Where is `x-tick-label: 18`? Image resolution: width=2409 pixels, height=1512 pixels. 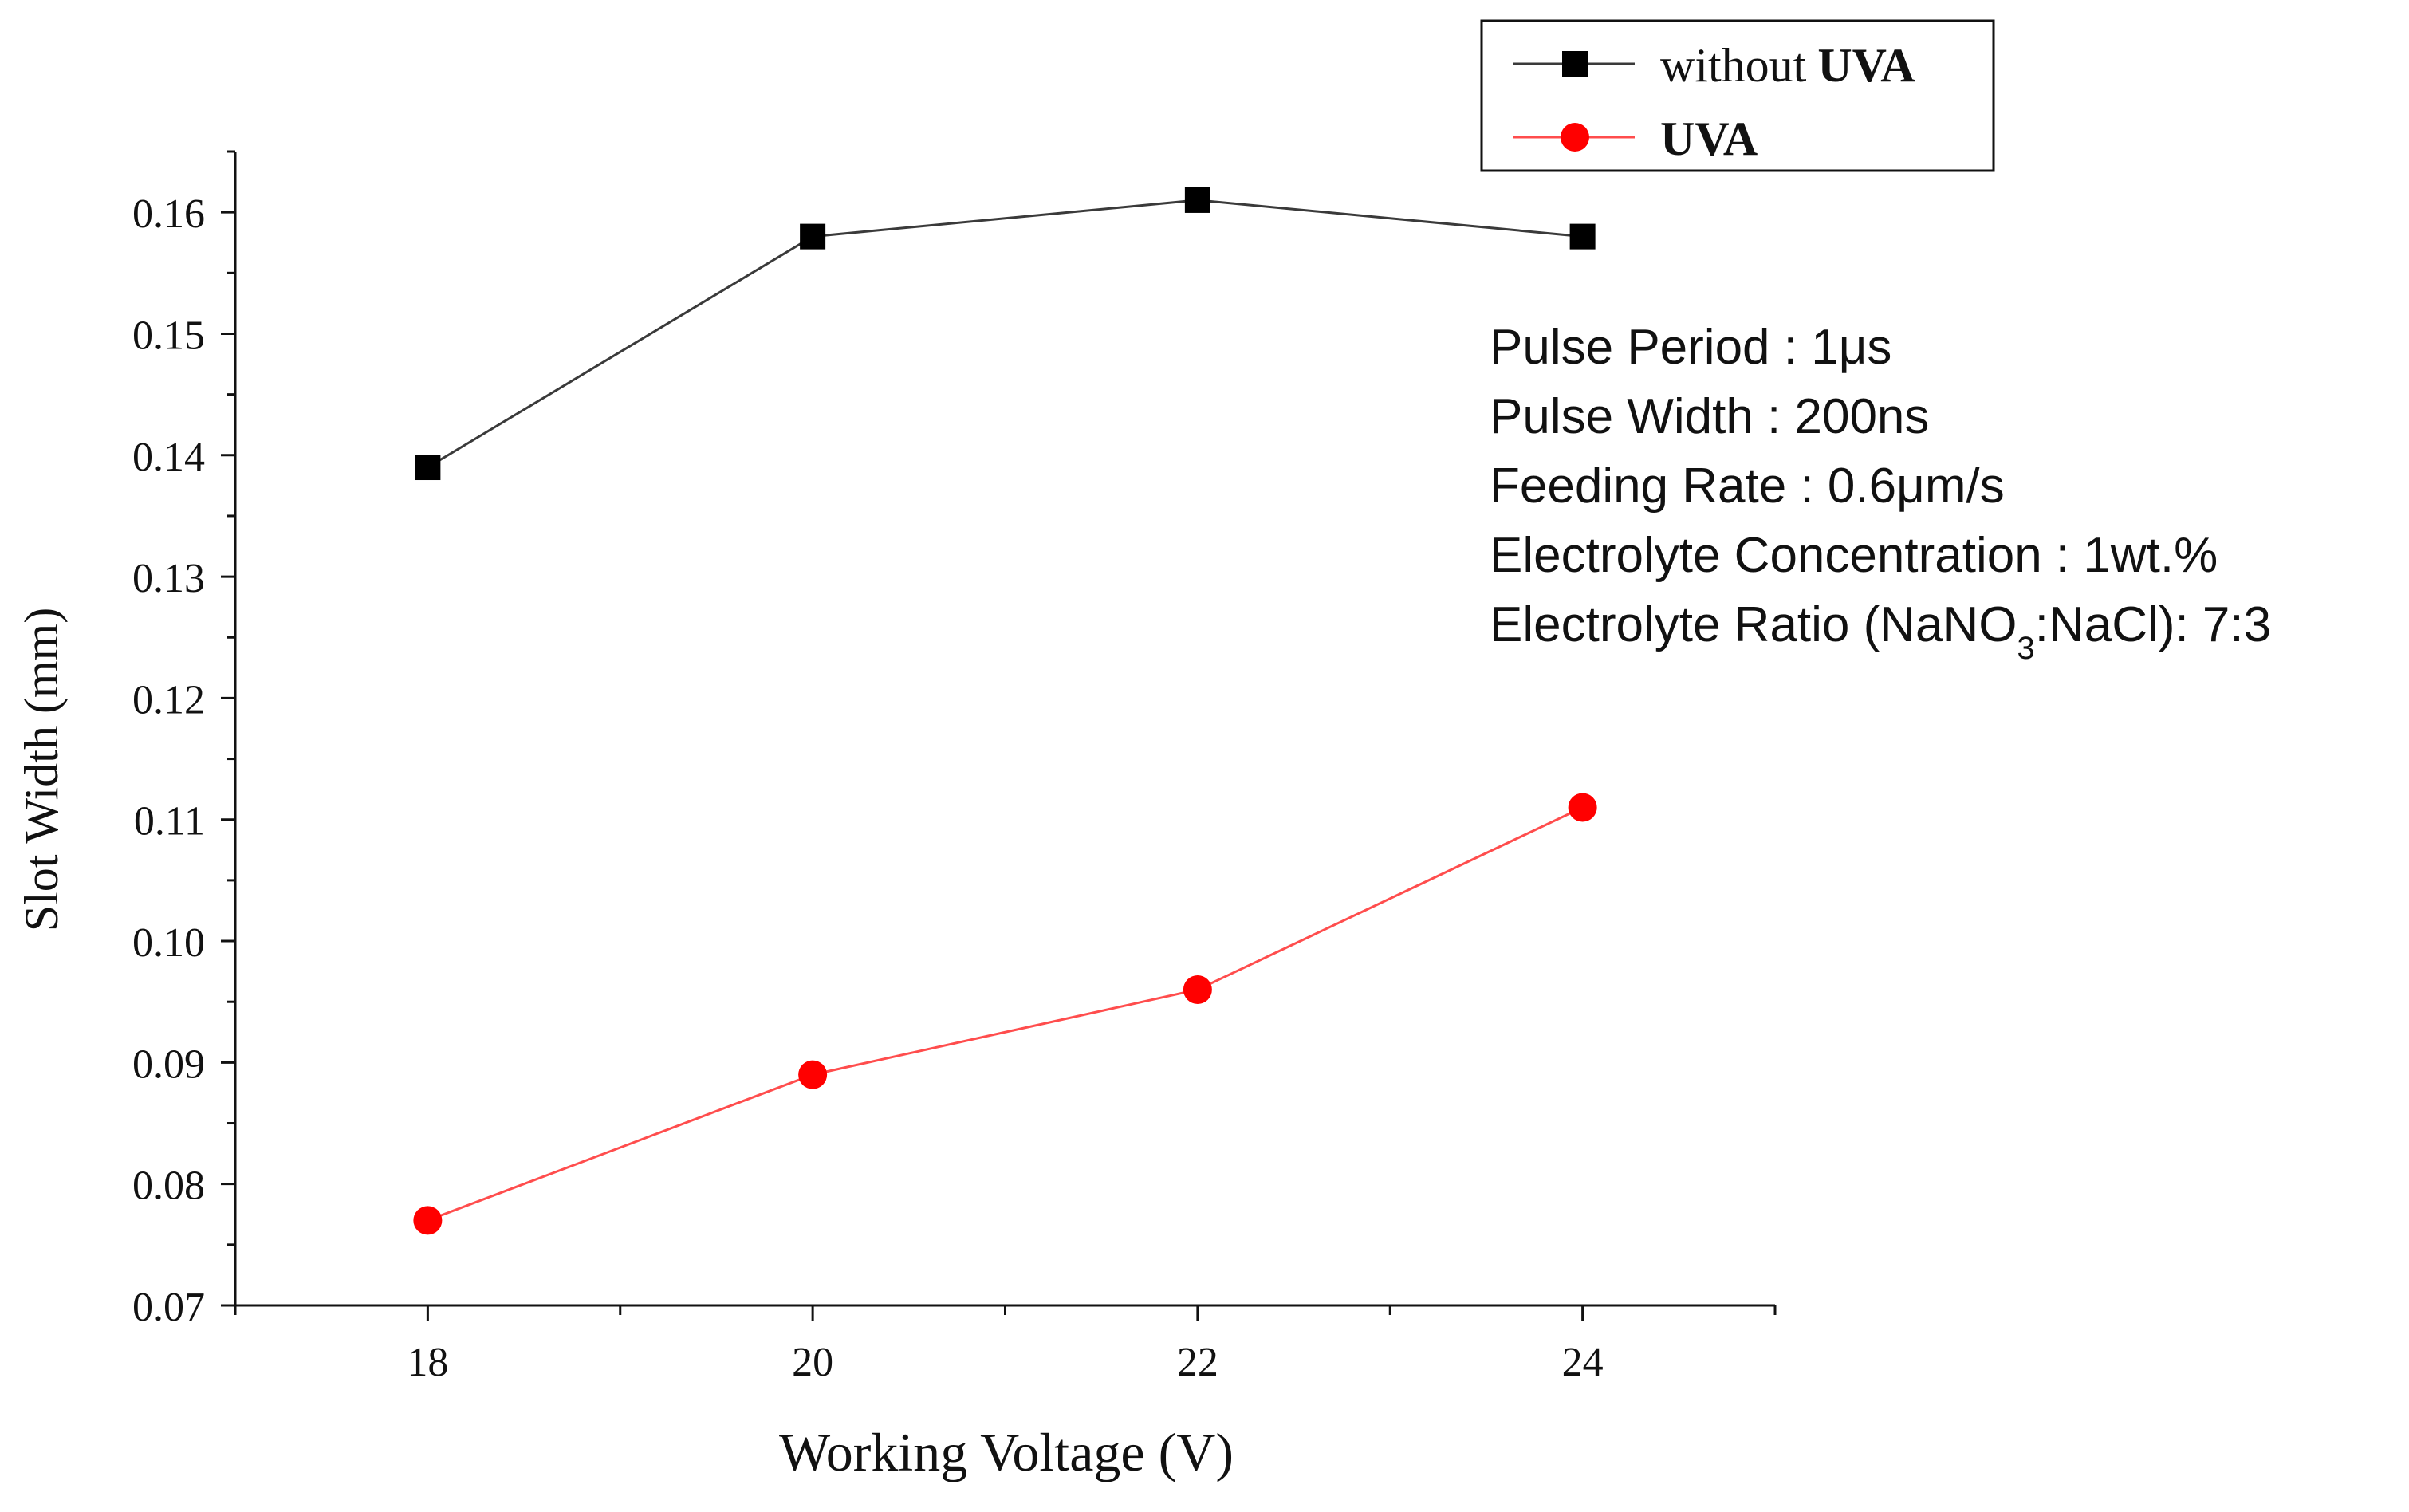
x-tick-label: 18 is located at coordinates (427, 1362).